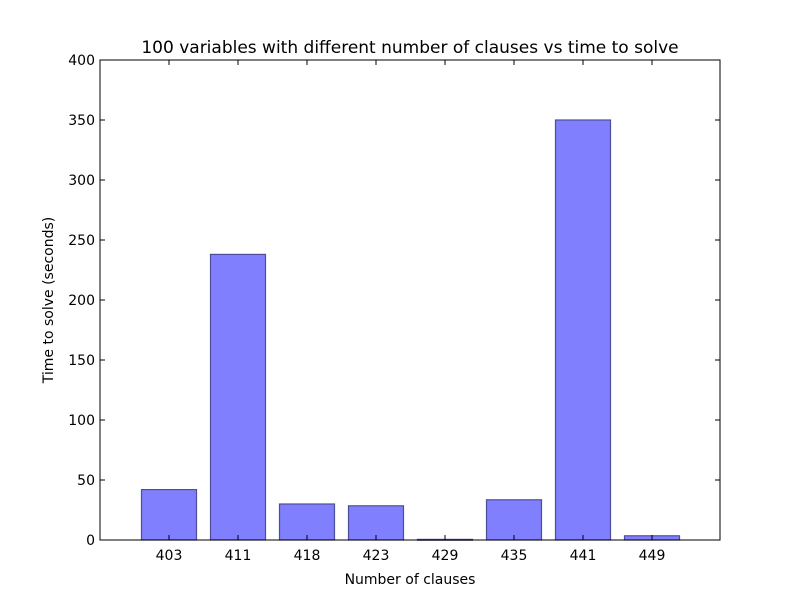 The height and width of the screenshot is (600, 800). Describe the element at coordinates (583, 556) in the screenshot. I see `x-tick-label-441: 441` at that location.